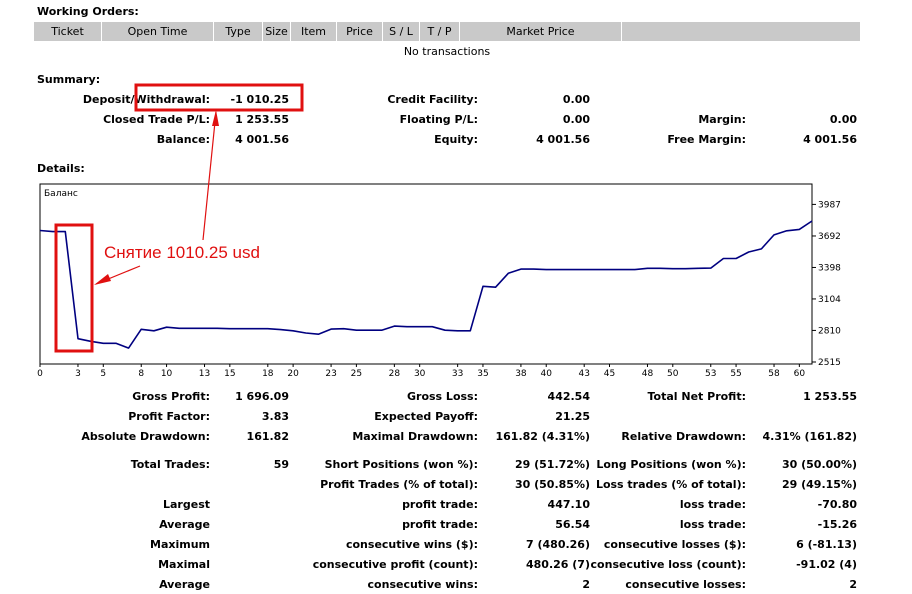  Describe the element at coordinates (401, 464) in the screenshot. I see `short-positions-label: Short Positions (won %):` at that location.